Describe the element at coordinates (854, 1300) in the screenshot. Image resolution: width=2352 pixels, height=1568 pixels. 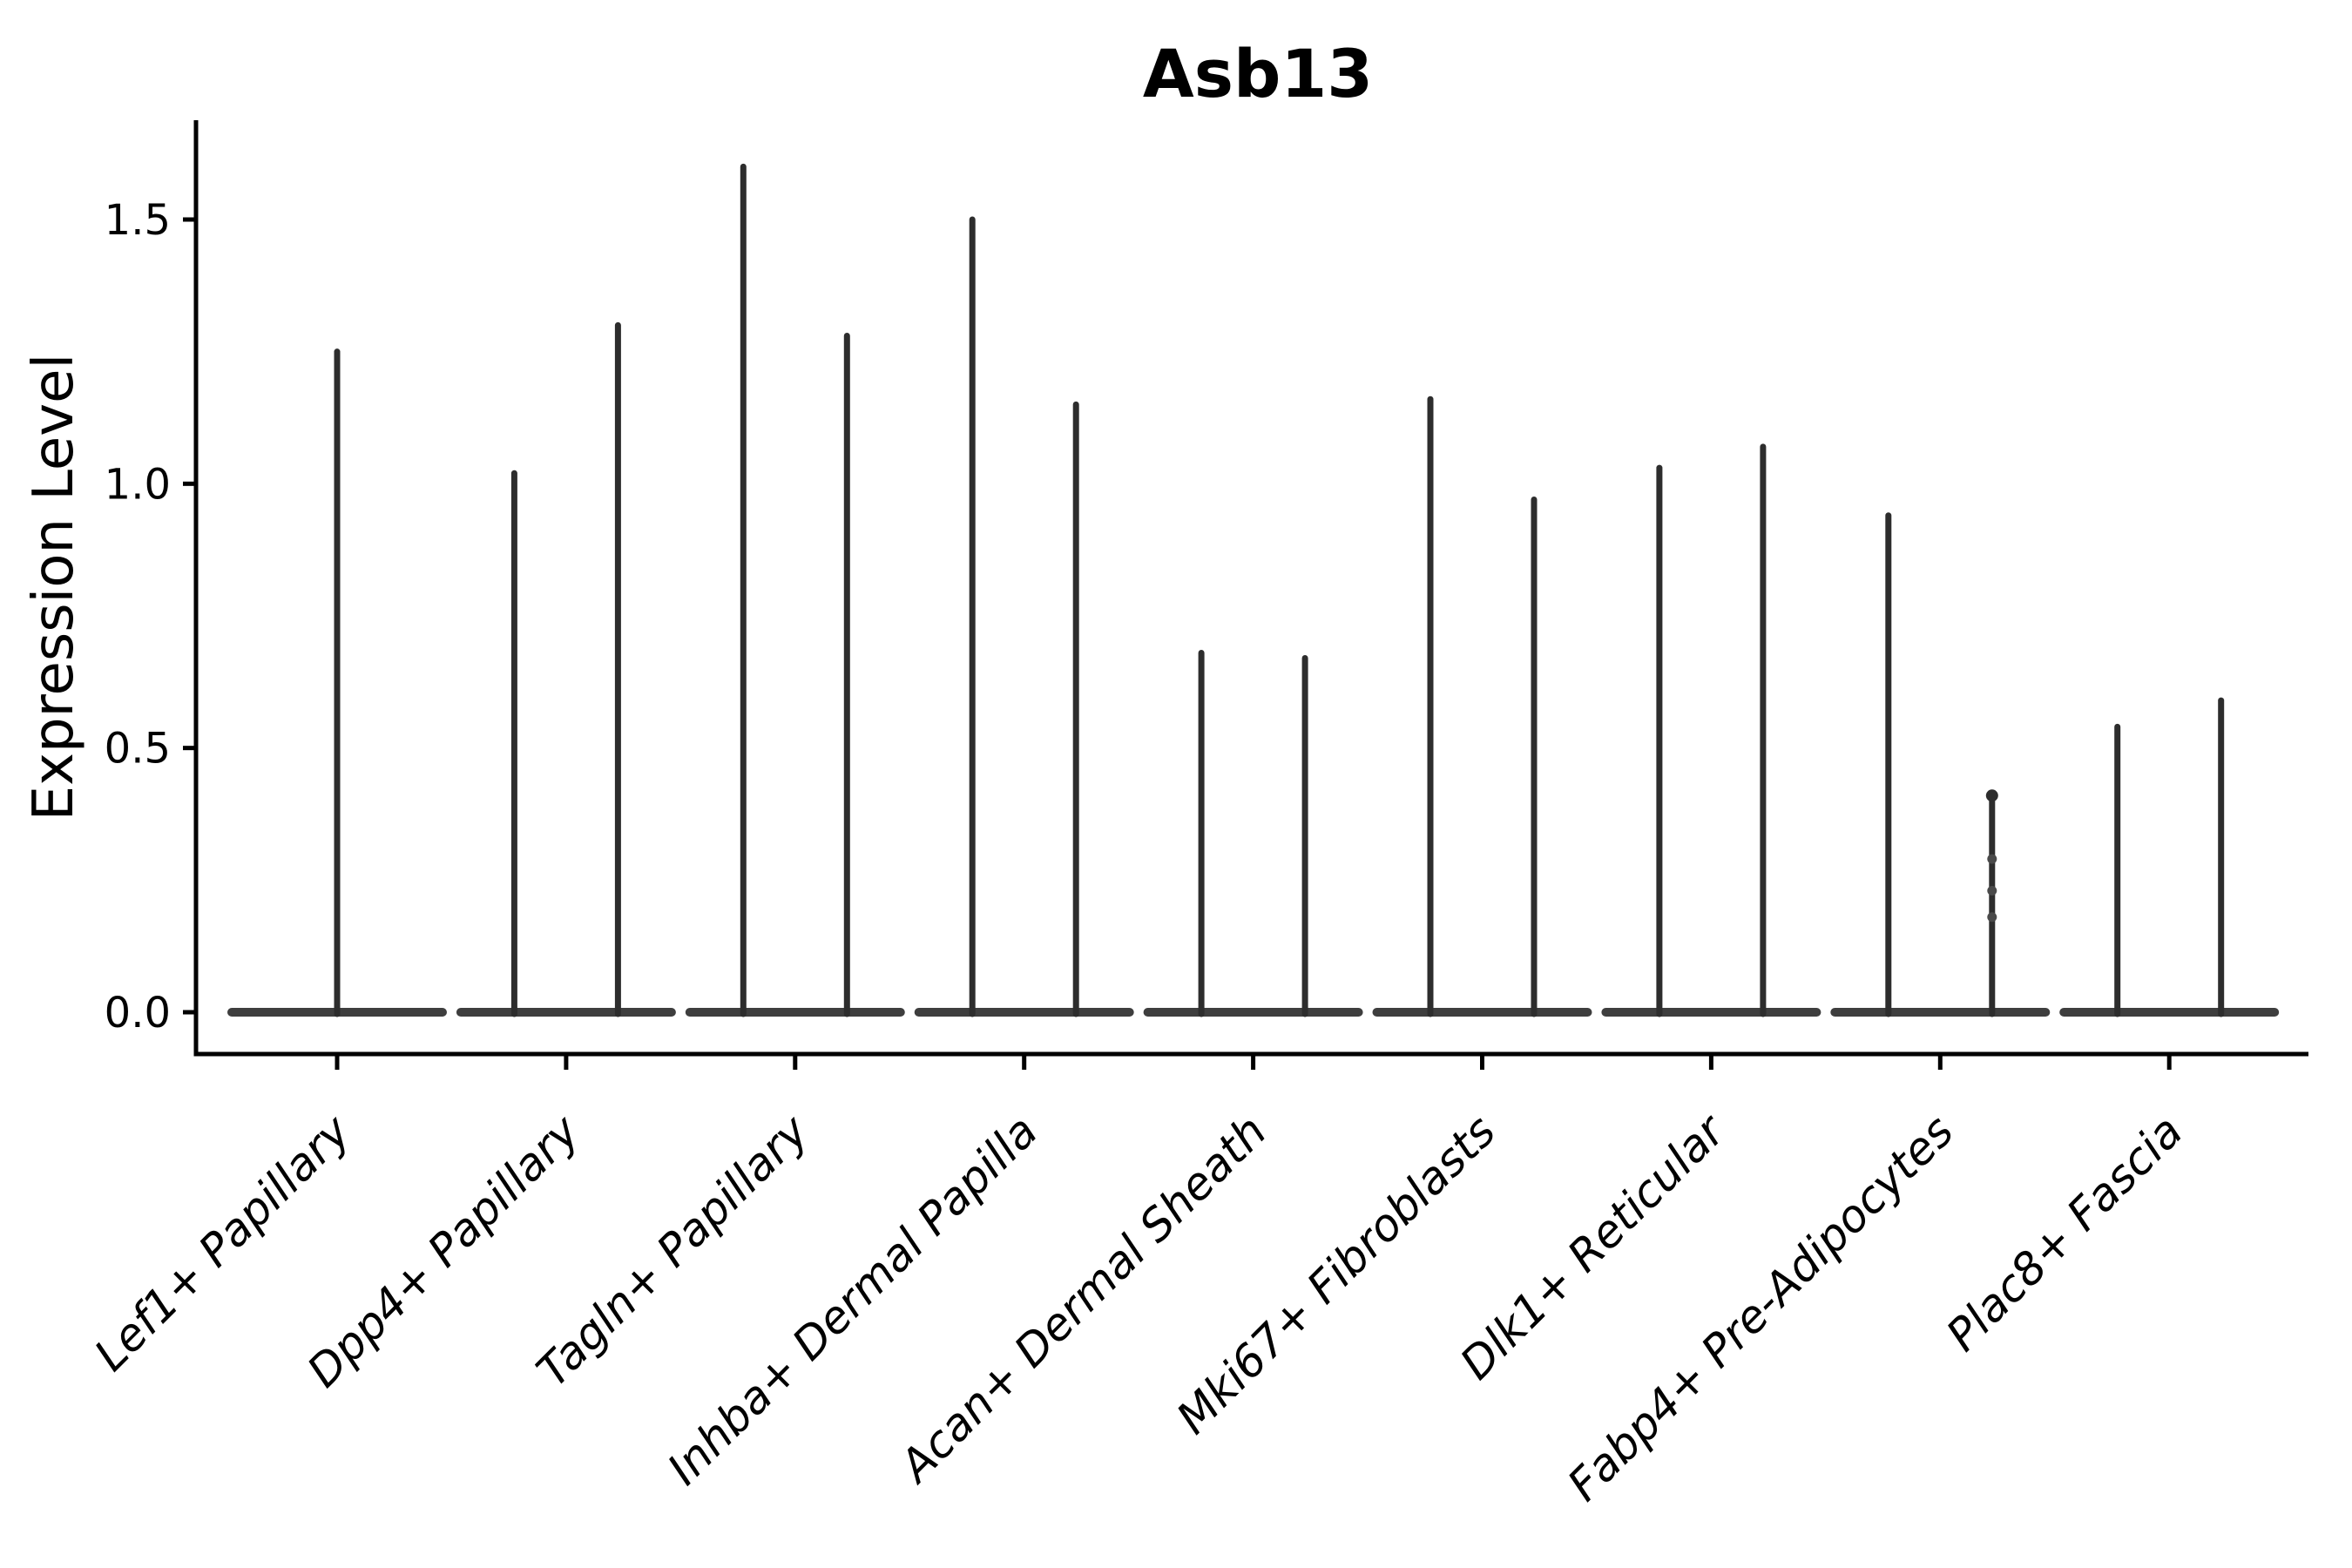
I see `x-tick-label: Inhba+ Dermal Papilla` at that location.